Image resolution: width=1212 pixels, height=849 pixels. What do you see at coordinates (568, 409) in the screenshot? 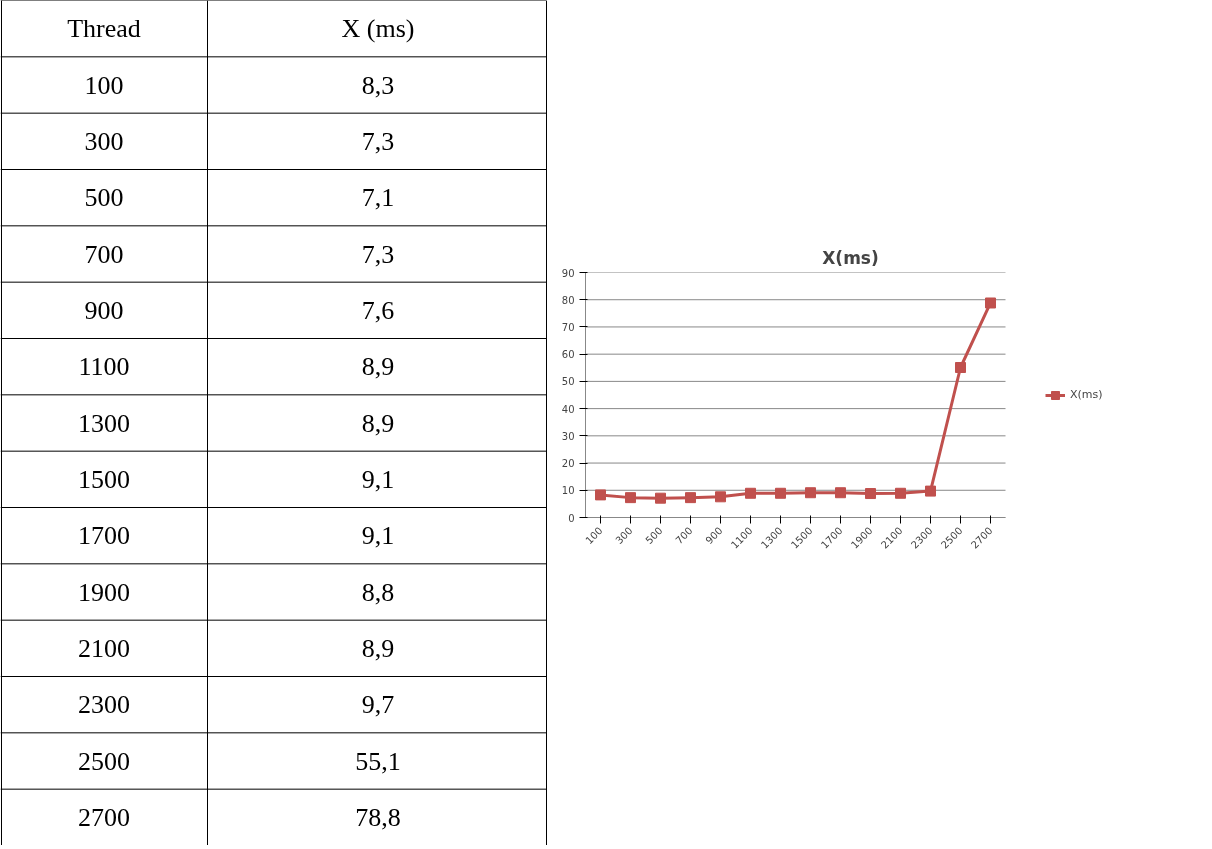
I see `y-tick-label: 40` at bounding box center [568, 409].